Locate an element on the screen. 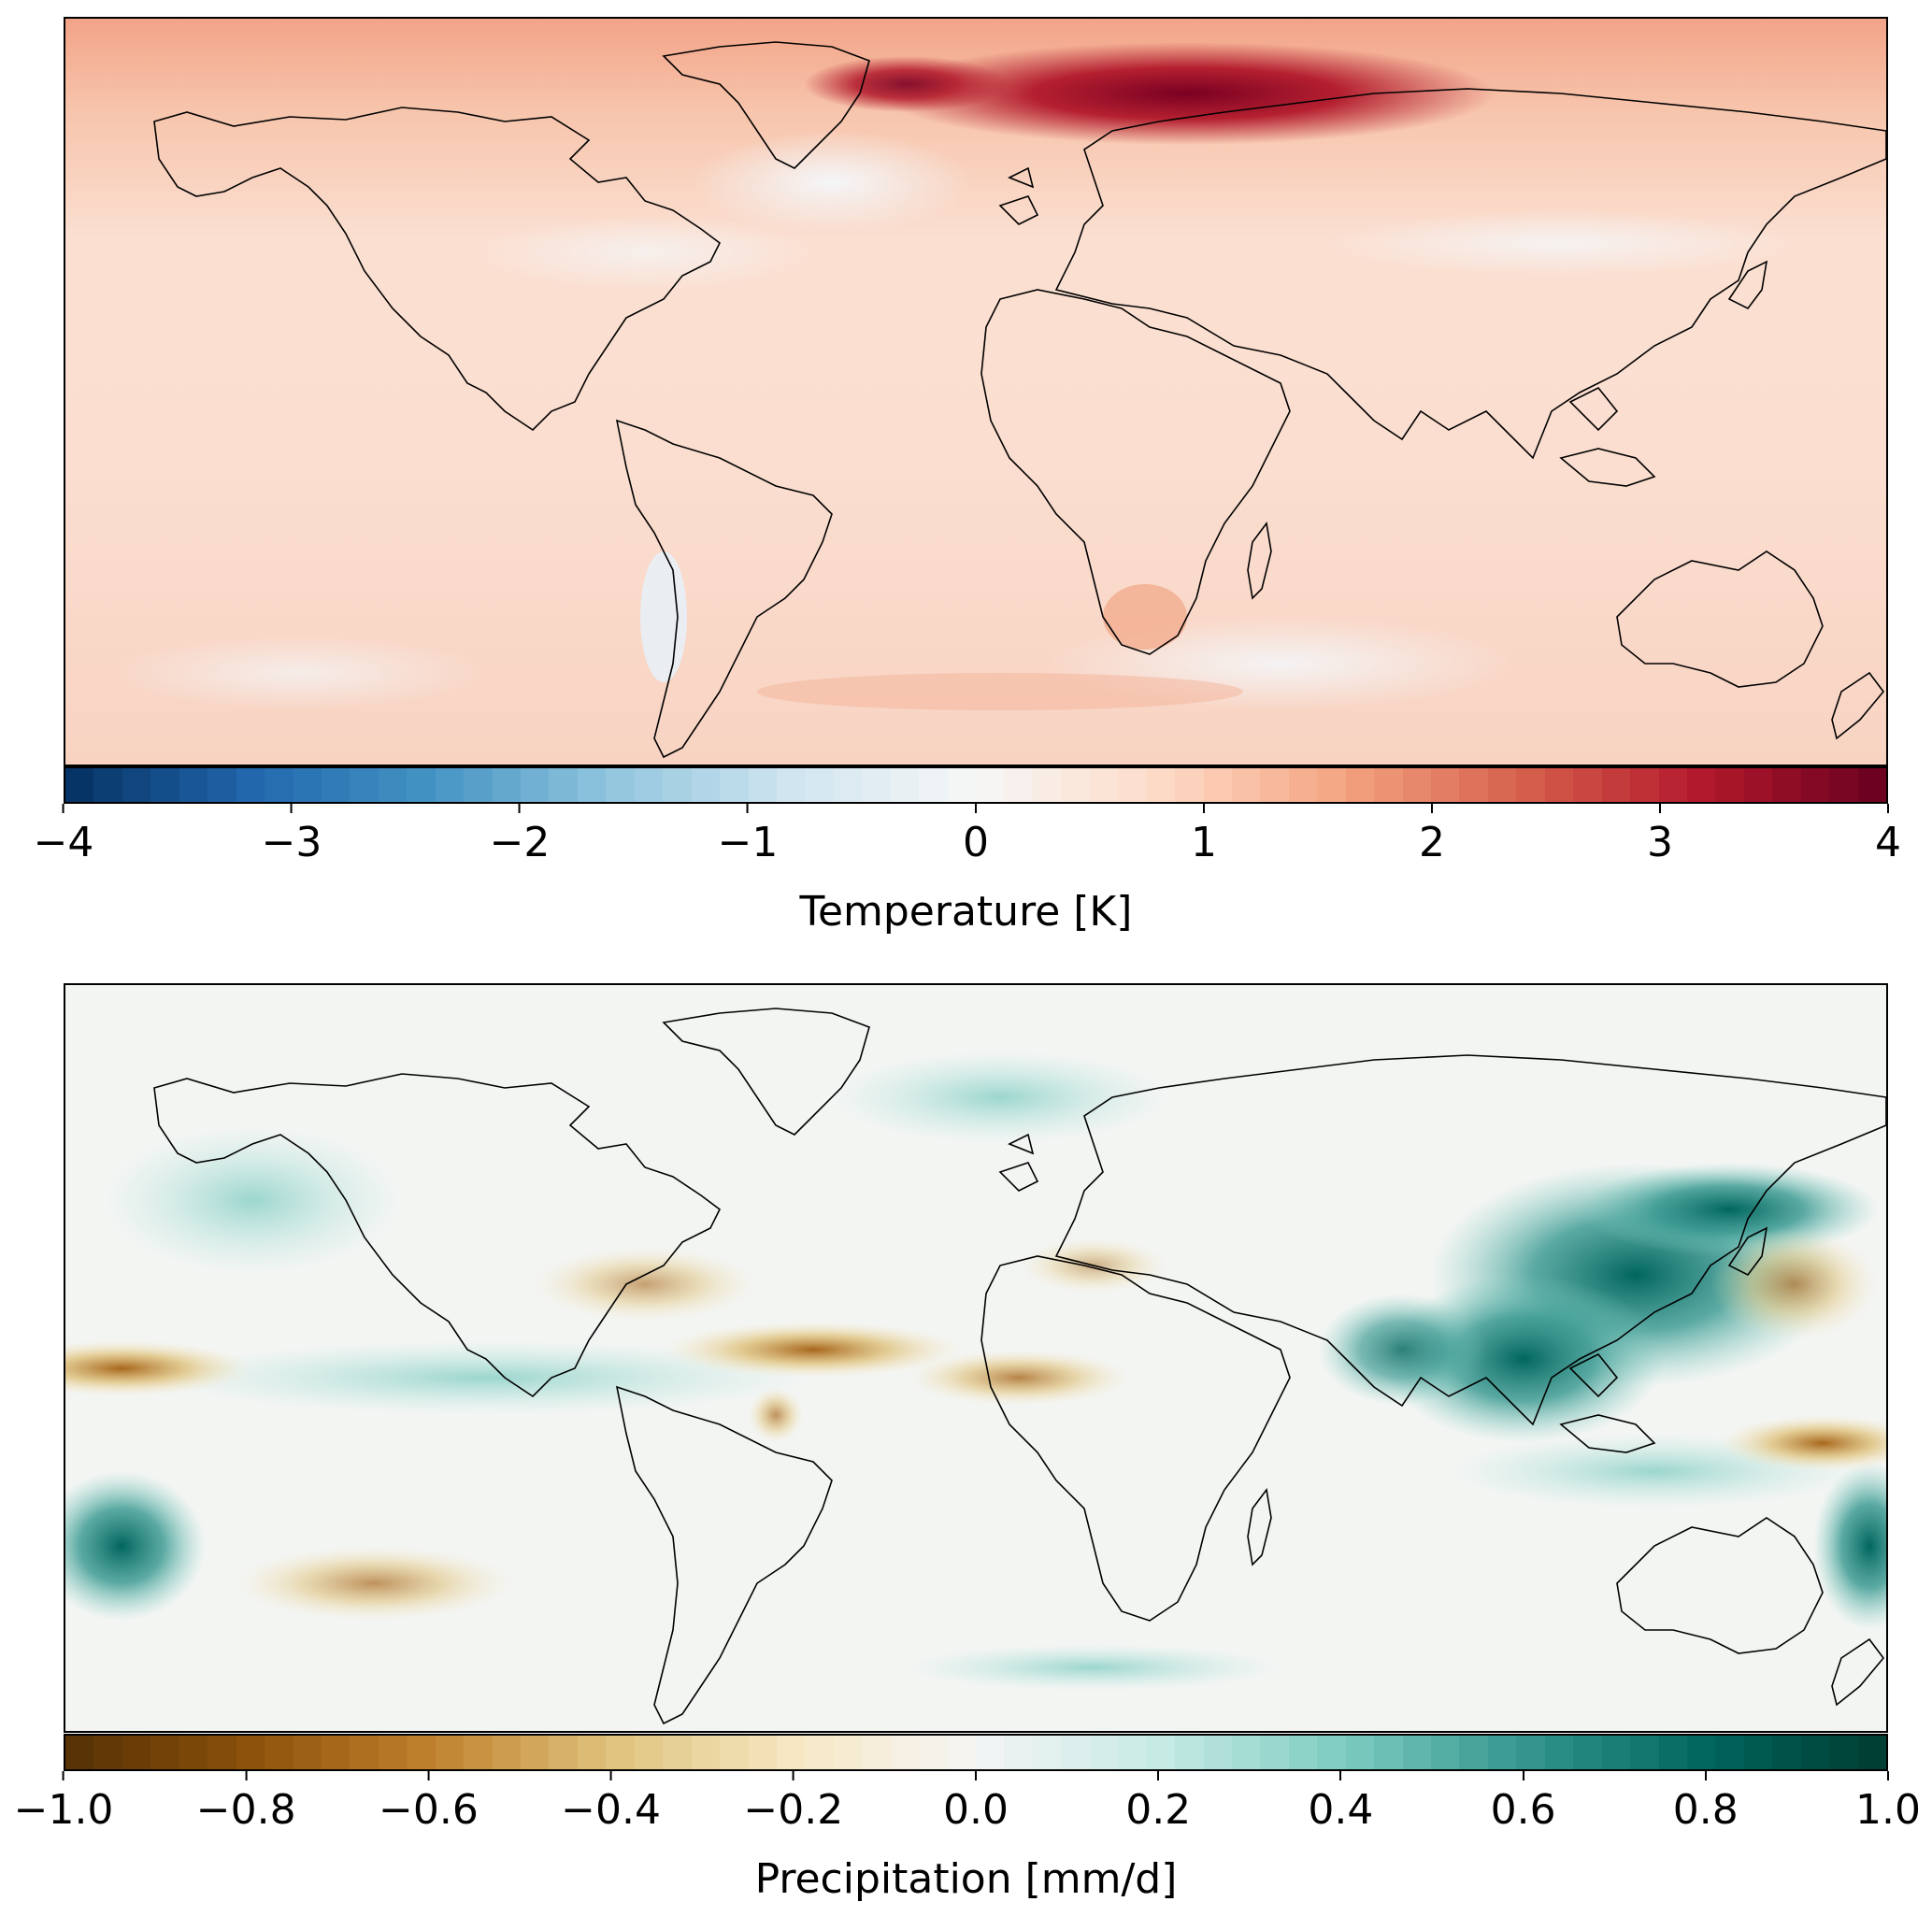 The image size is (1932, 1916). pacific-itcz-dry-anomaly is located at coordinates (158, 1368).